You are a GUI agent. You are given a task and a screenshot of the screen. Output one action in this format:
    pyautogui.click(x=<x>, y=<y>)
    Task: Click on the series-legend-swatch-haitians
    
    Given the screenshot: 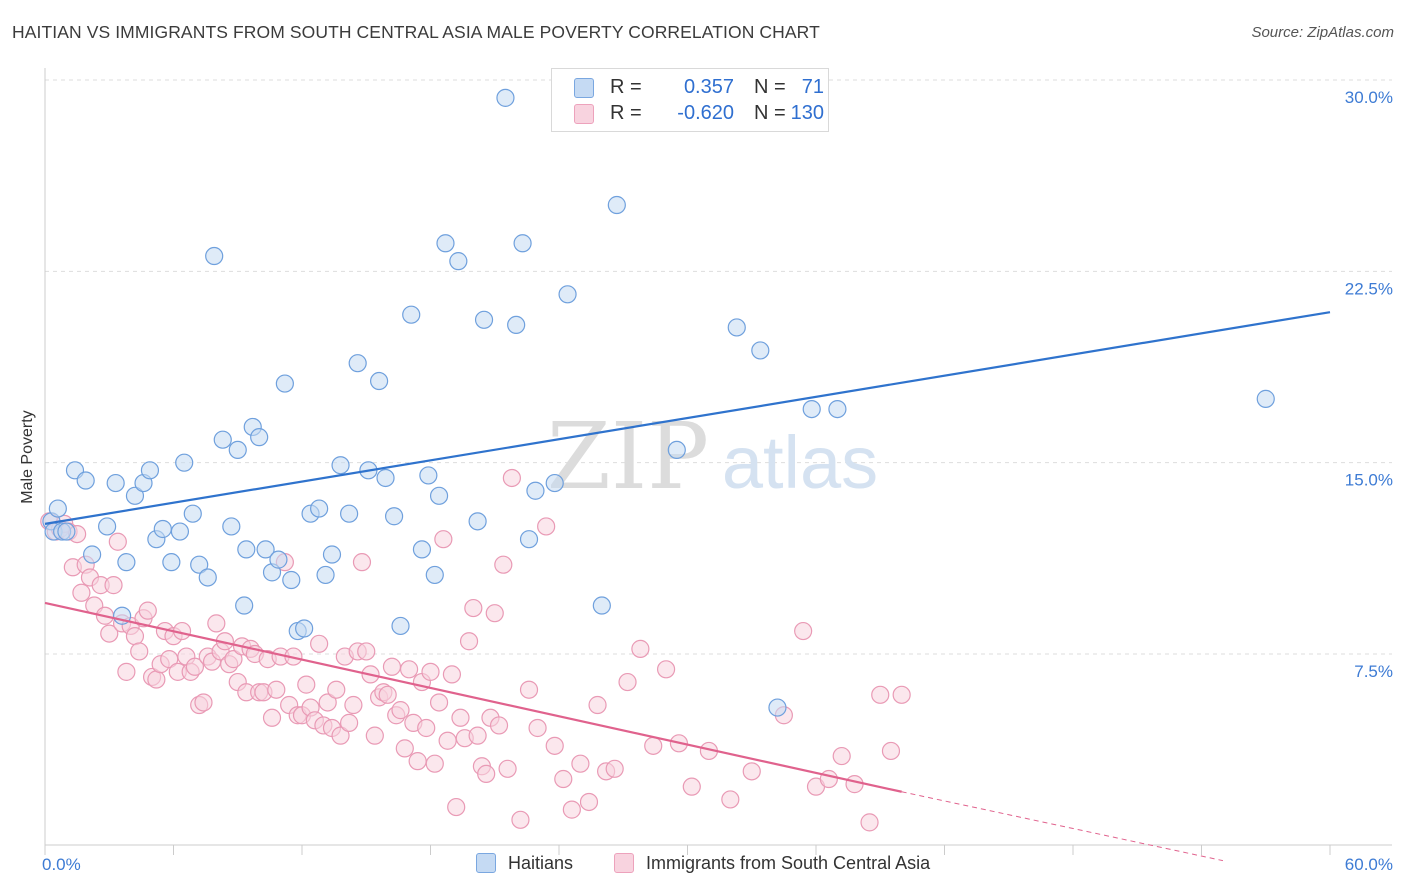 What is the action you would take?
    pyautogui.click(x=486, y=863)
    